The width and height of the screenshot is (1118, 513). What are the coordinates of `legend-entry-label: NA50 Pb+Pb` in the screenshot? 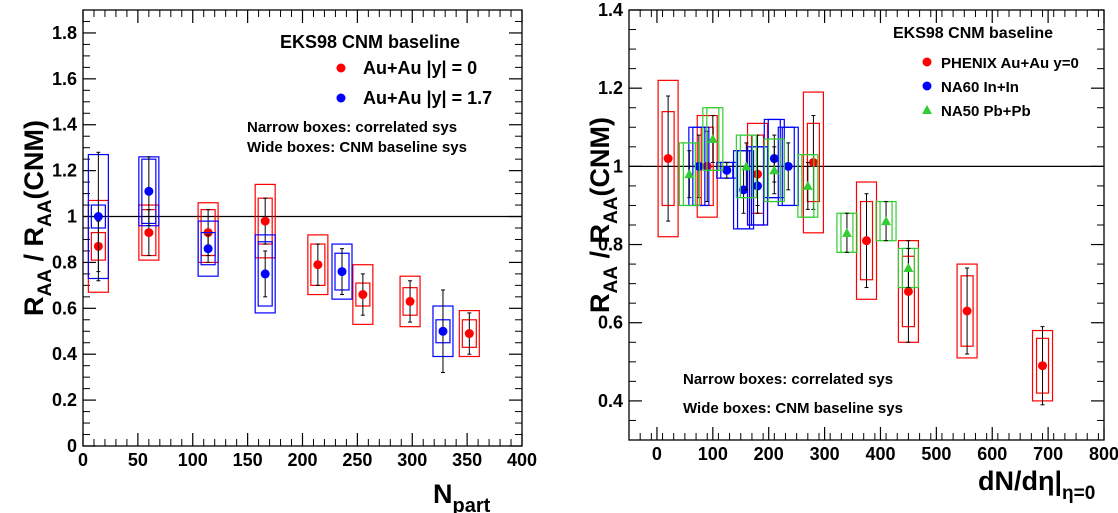 It's located at (986, 111).